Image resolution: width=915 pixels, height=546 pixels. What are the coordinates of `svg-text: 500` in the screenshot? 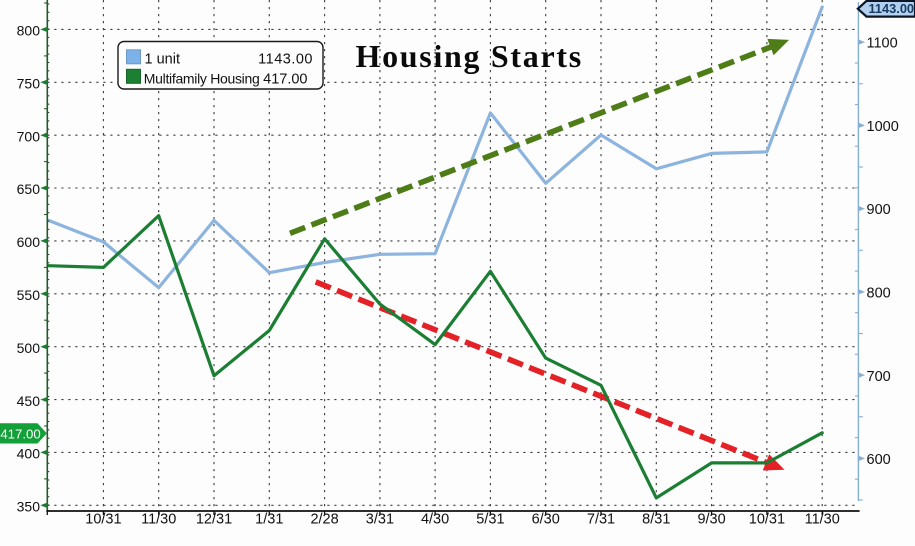 It's located at (29, 348).